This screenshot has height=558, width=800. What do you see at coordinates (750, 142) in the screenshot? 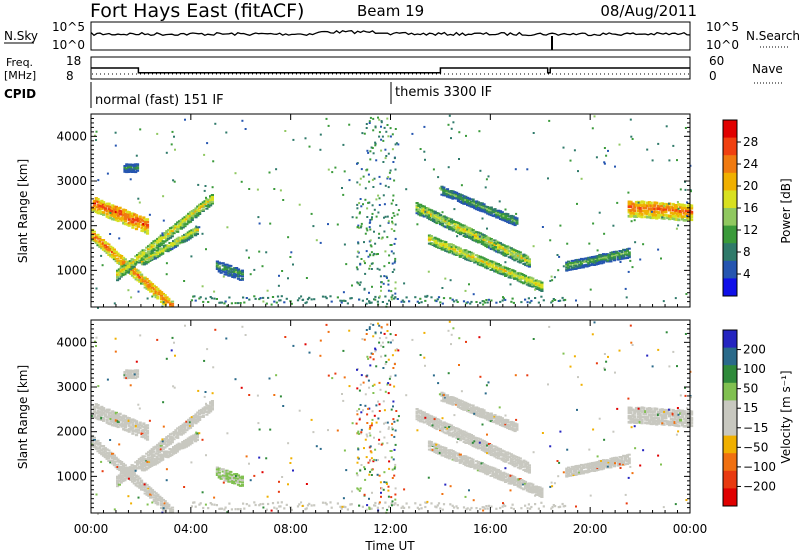
I see `colorbar-tick-label: 28` at bounding box center [750, 142].